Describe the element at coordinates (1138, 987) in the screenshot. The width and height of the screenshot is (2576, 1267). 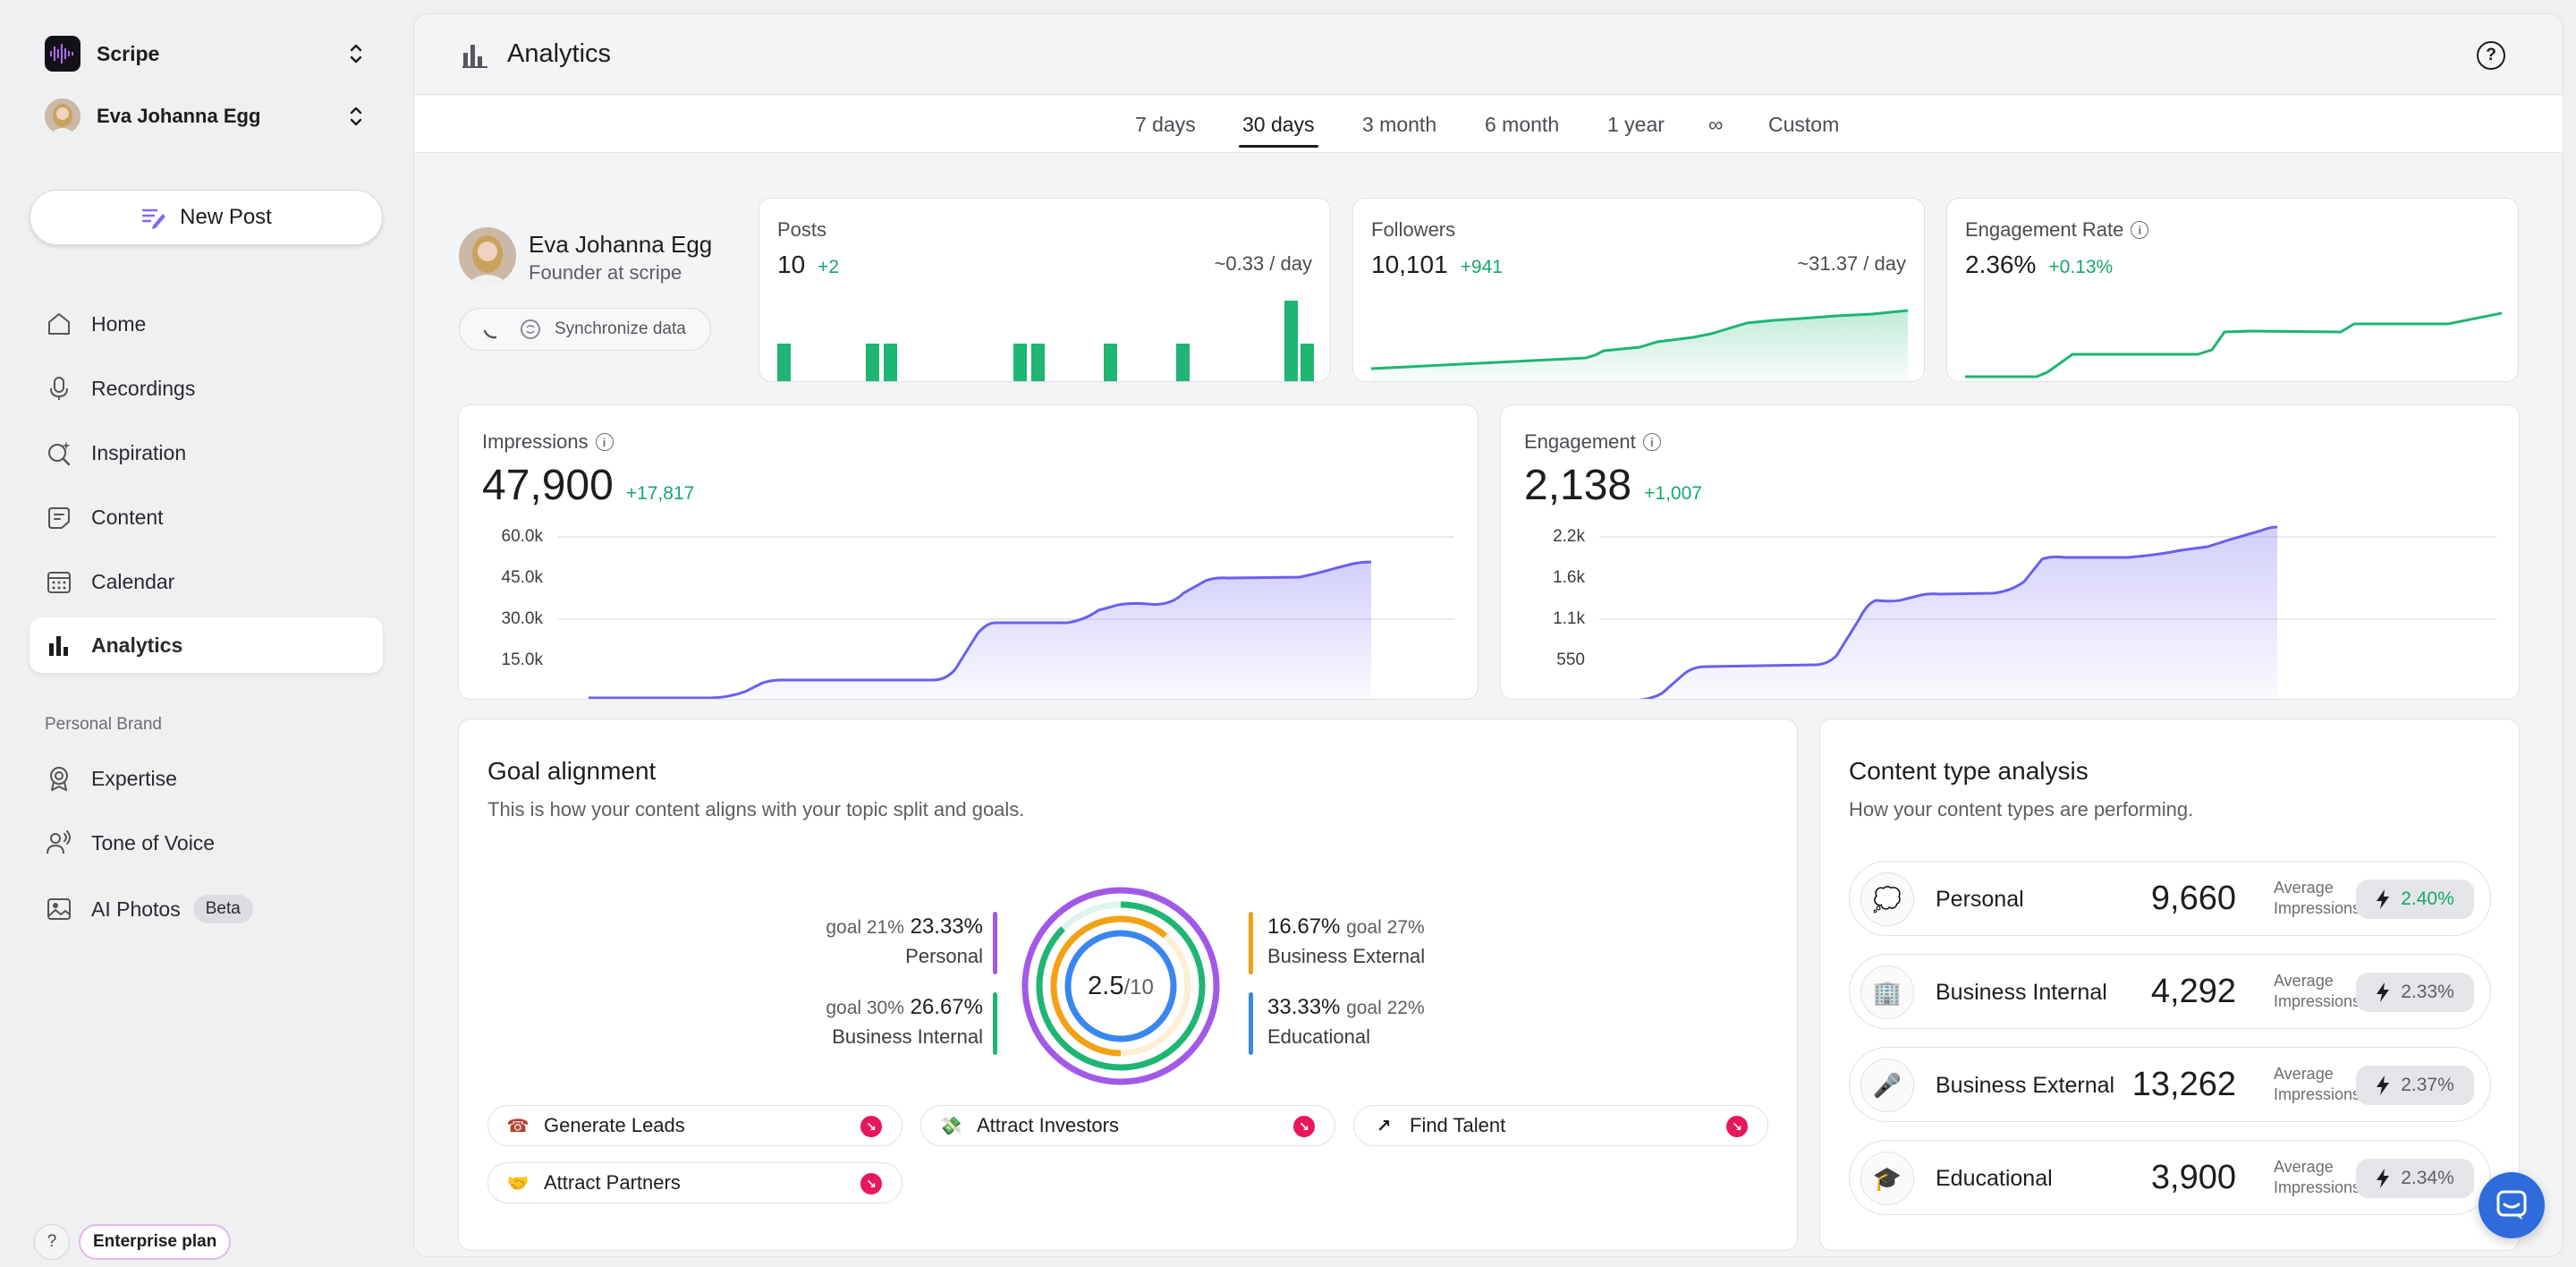
I see `alignment-score-max: /10` at that location.